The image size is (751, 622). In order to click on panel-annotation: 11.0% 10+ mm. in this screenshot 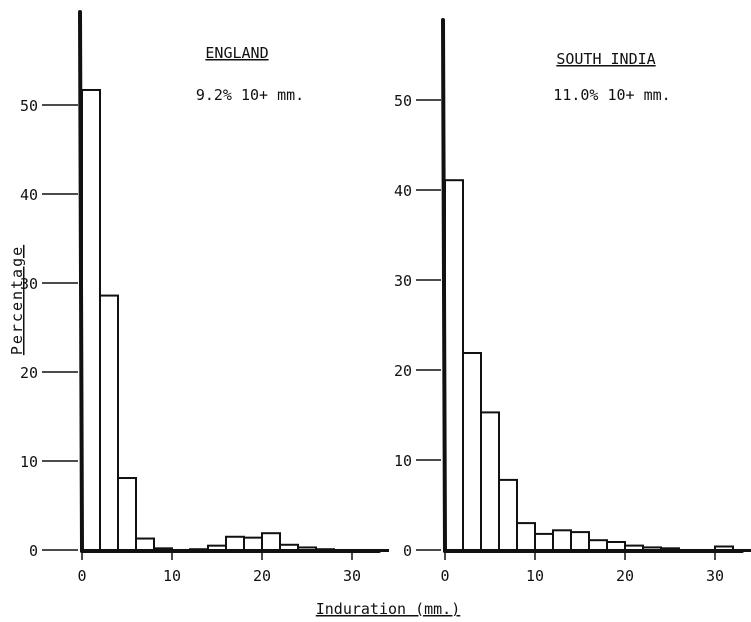, I will do `click(611, 95)`.